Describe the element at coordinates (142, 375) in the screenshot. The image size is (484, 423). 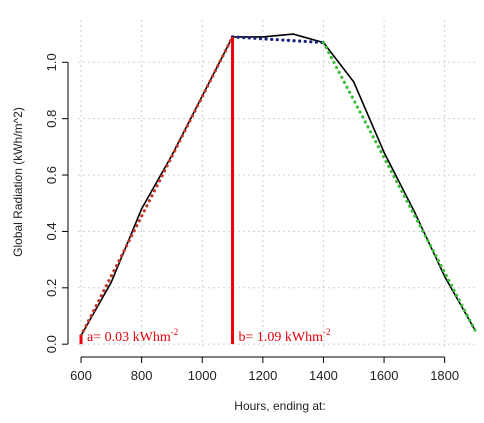
I see `x-tick-label: 800` at that location.